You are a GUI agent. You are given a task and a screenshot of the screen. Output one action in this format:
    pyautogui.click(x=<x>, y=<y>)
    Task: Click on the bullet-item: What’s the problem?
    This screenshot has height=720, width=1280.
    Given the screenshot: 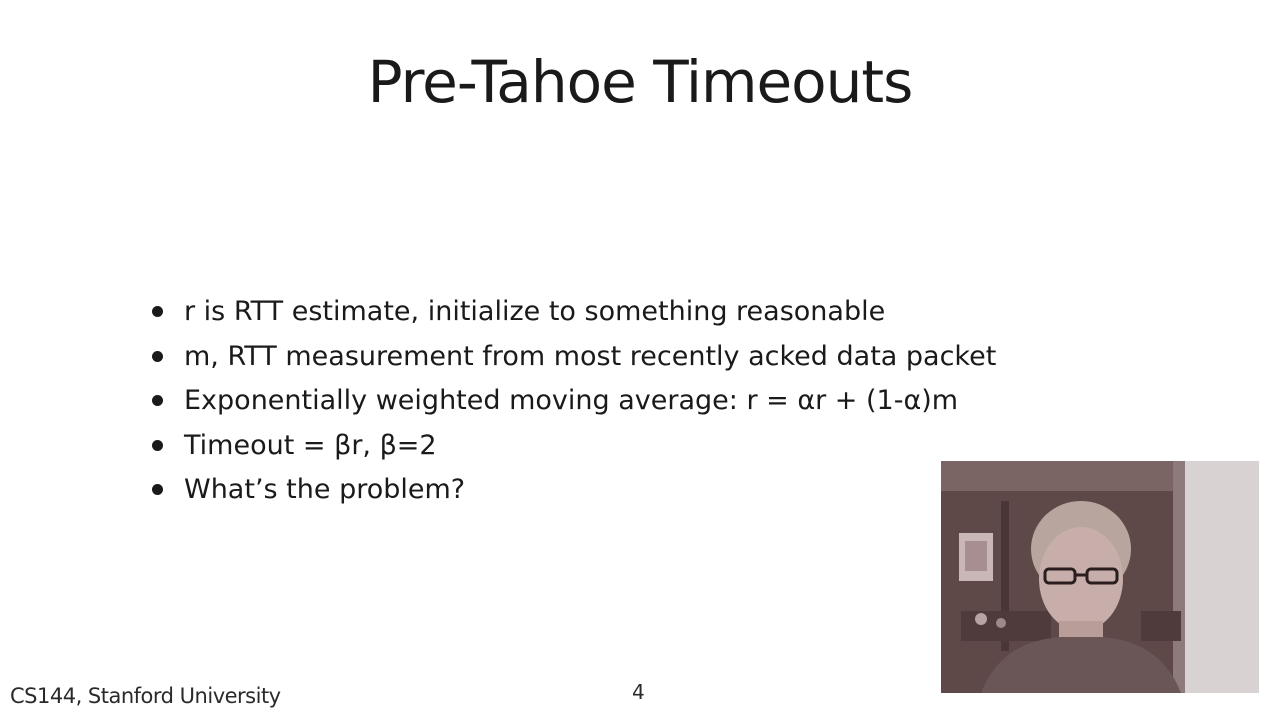 What is the action you would take?
    pyautogui.click(x=573, y=490)
    